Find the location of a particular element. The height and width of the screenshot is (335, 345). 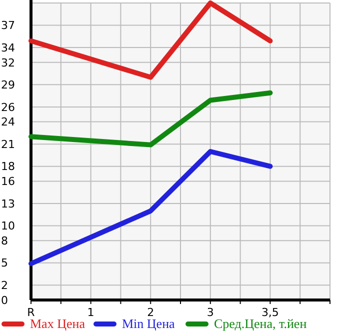

y-tick-label: 2 is located at coordinates (4, 285).